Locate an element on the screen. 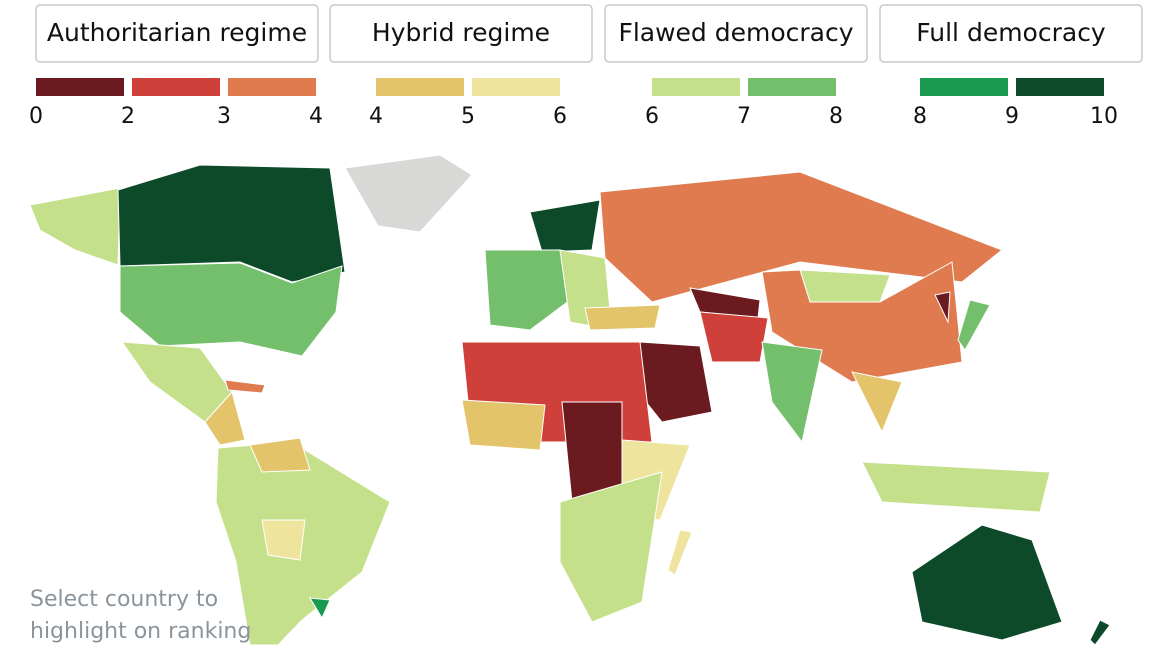 The height and width of the screenshot is (651, 1150). legend-tick-label: 9 is located at coordinates (1012, 116).